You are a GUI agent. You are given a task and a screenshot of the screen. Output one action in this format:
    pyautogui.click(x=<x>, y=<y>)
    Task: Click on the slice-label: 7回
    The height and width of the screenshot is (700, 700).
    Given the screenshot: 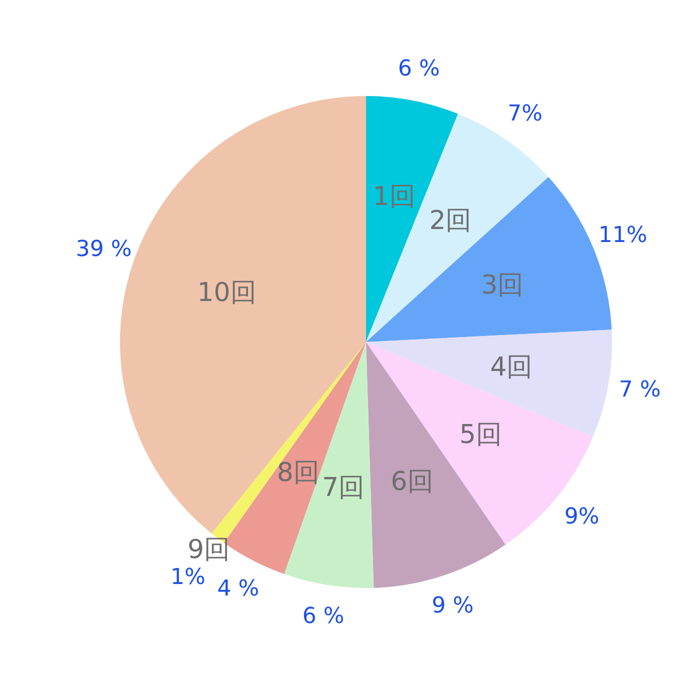 What is the action you would take?
    pyautogui.click(x=343, y=487)
    